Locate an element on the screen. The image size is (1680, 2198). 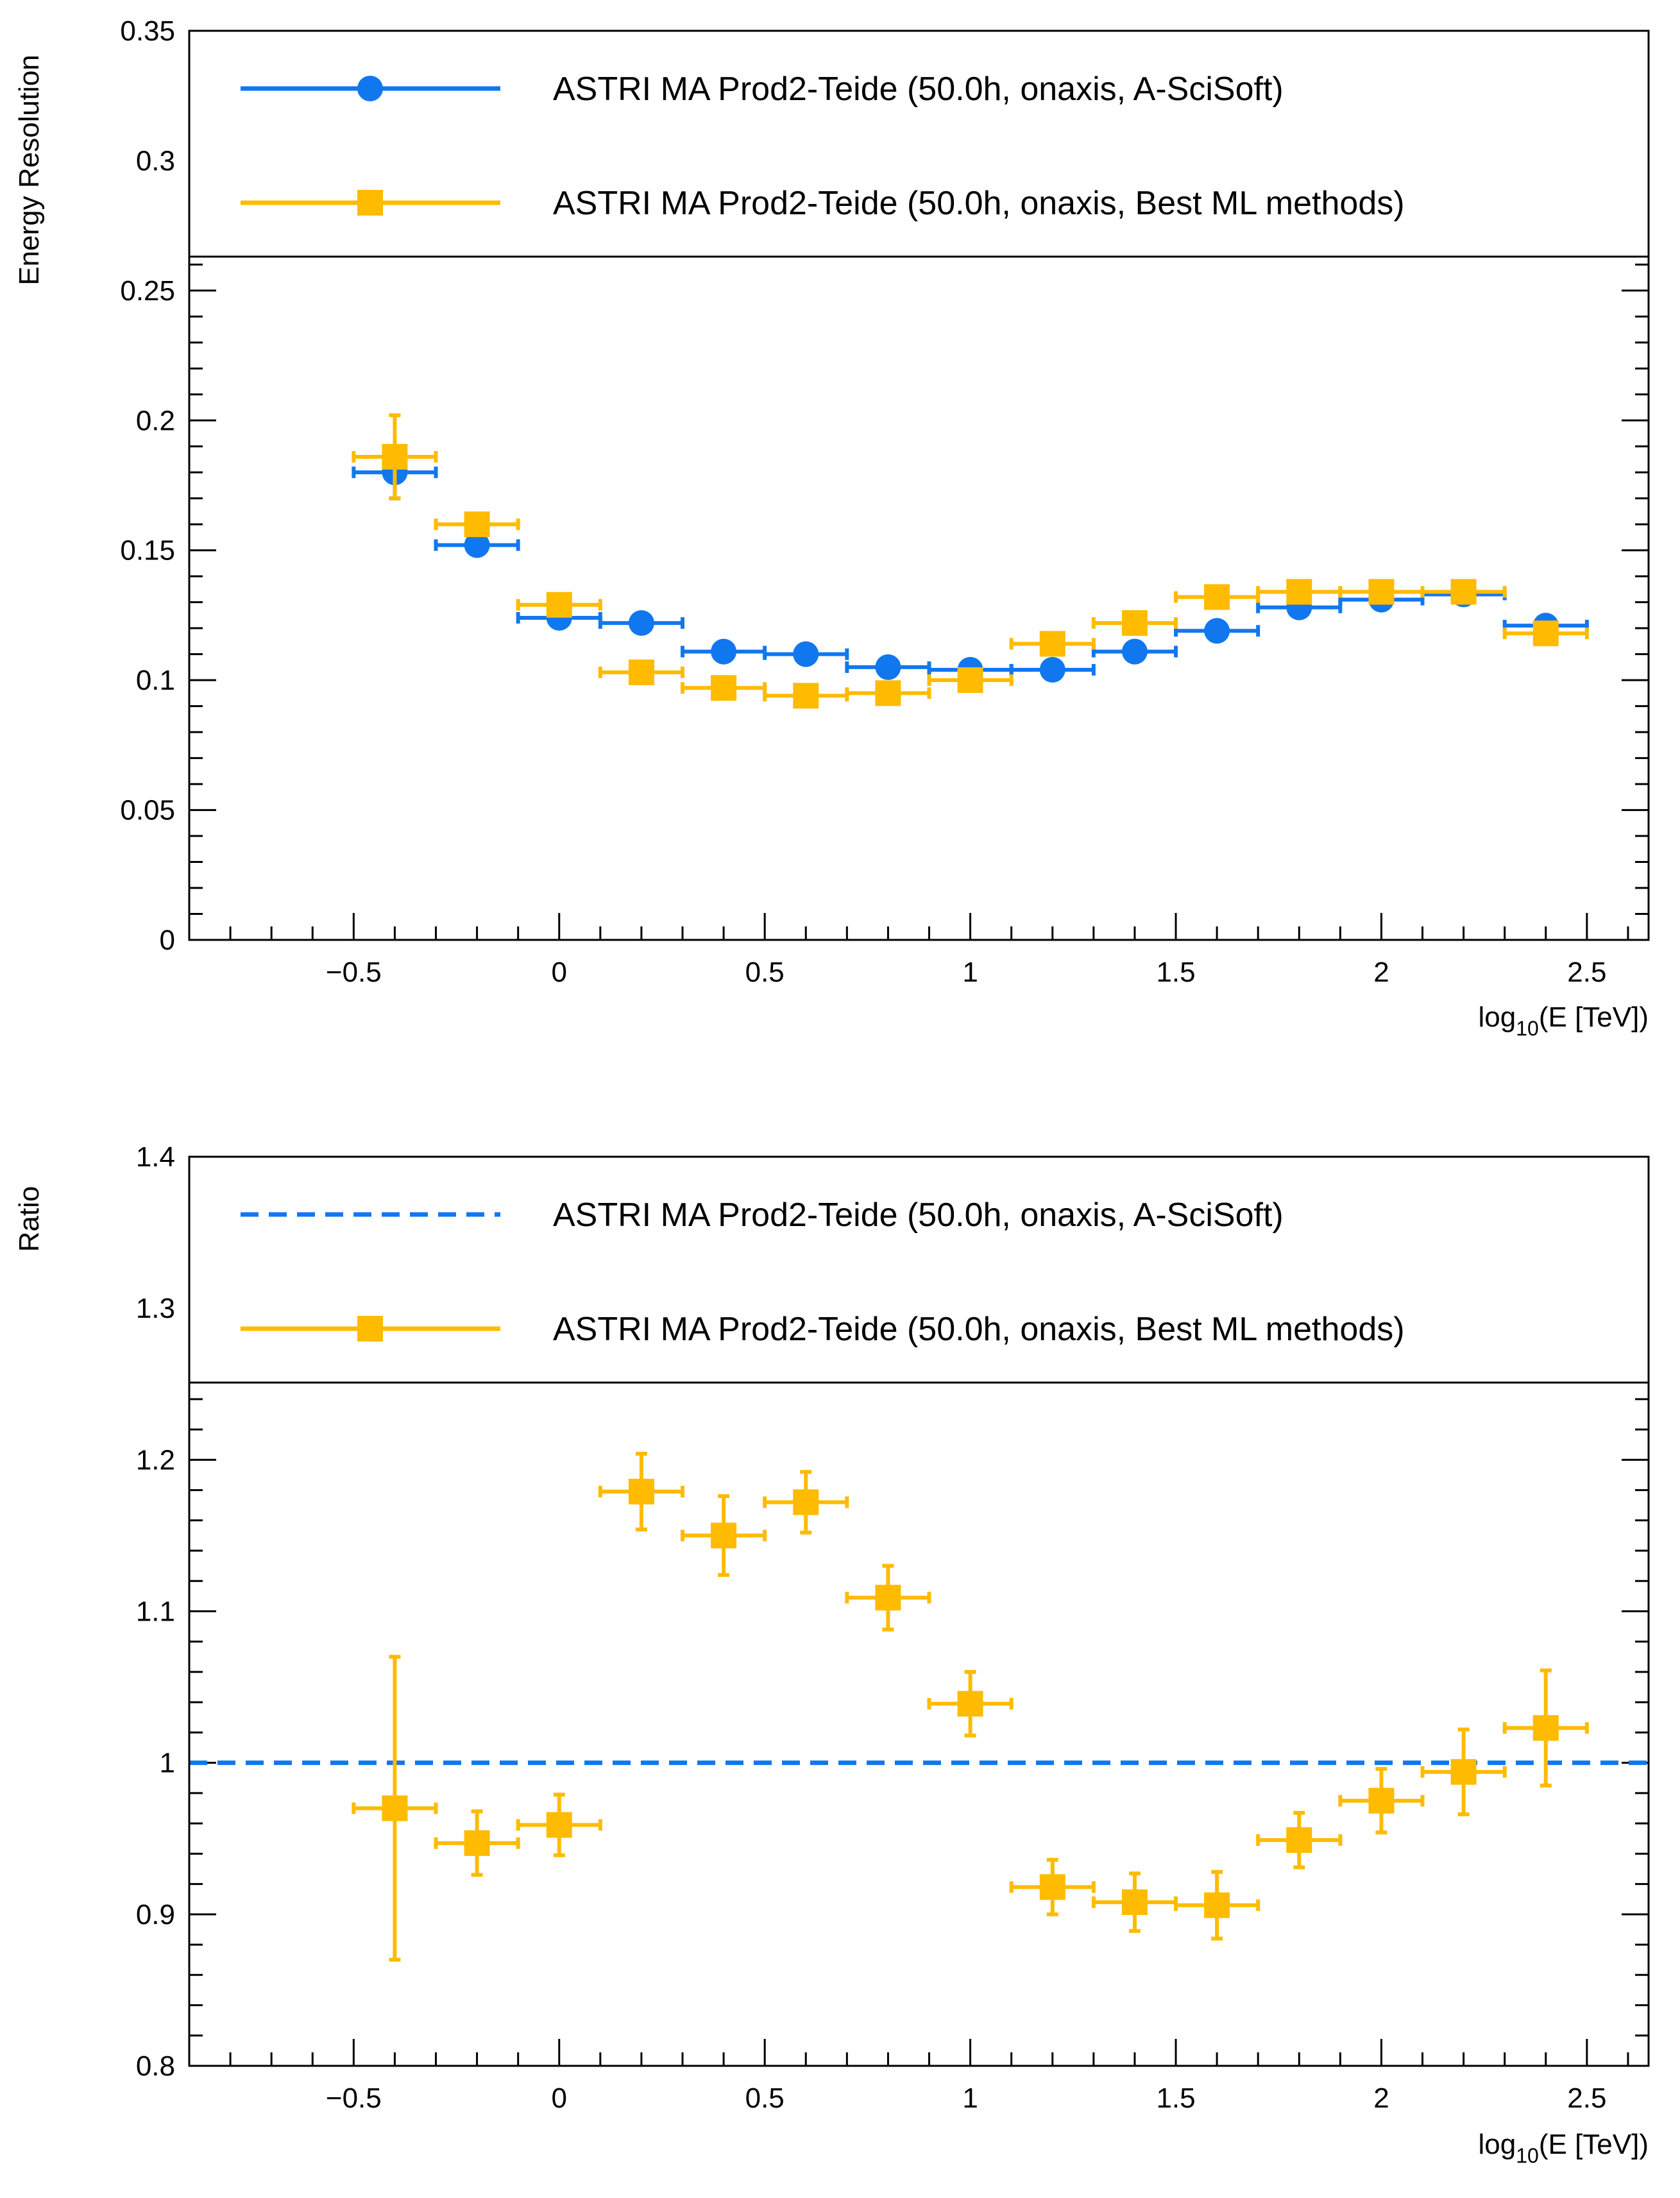
x-axis-title-log-ratio: log is located at coordinates (1498, 2144).